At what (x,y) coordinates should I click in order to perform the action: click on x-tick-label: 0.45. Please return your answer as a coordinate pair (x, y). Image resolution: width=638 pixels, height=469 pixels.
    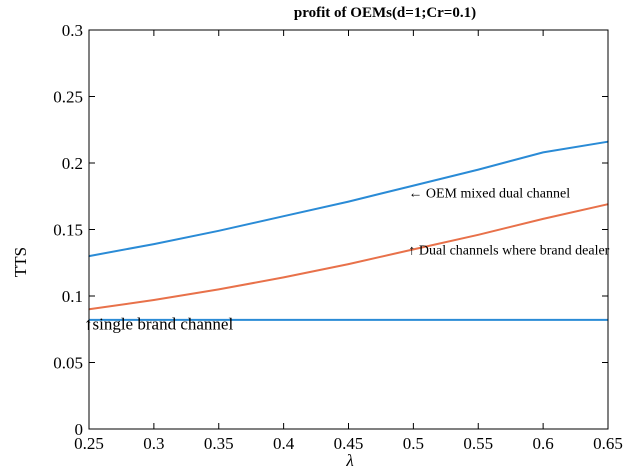
    Looking at the image, I should click on (349, 443).